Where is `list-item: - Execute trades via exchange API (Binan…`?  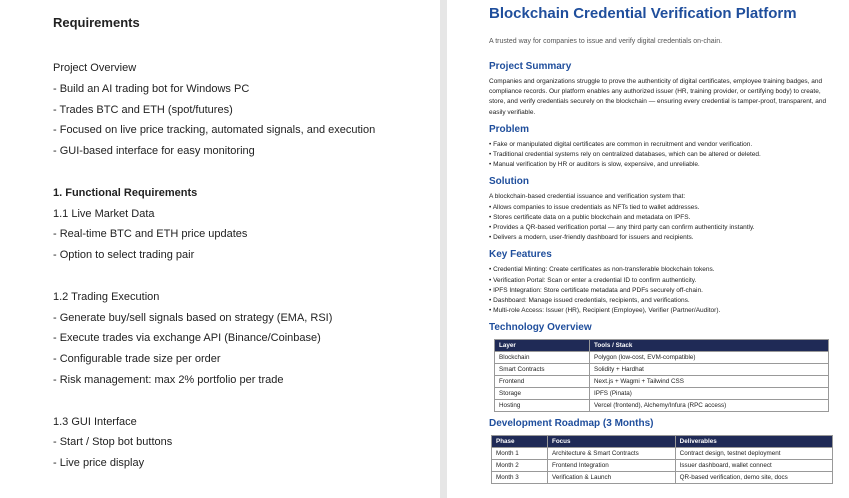
list-item: - Execute trades via exchange API (Binan… is located at coordinates (187, 338).